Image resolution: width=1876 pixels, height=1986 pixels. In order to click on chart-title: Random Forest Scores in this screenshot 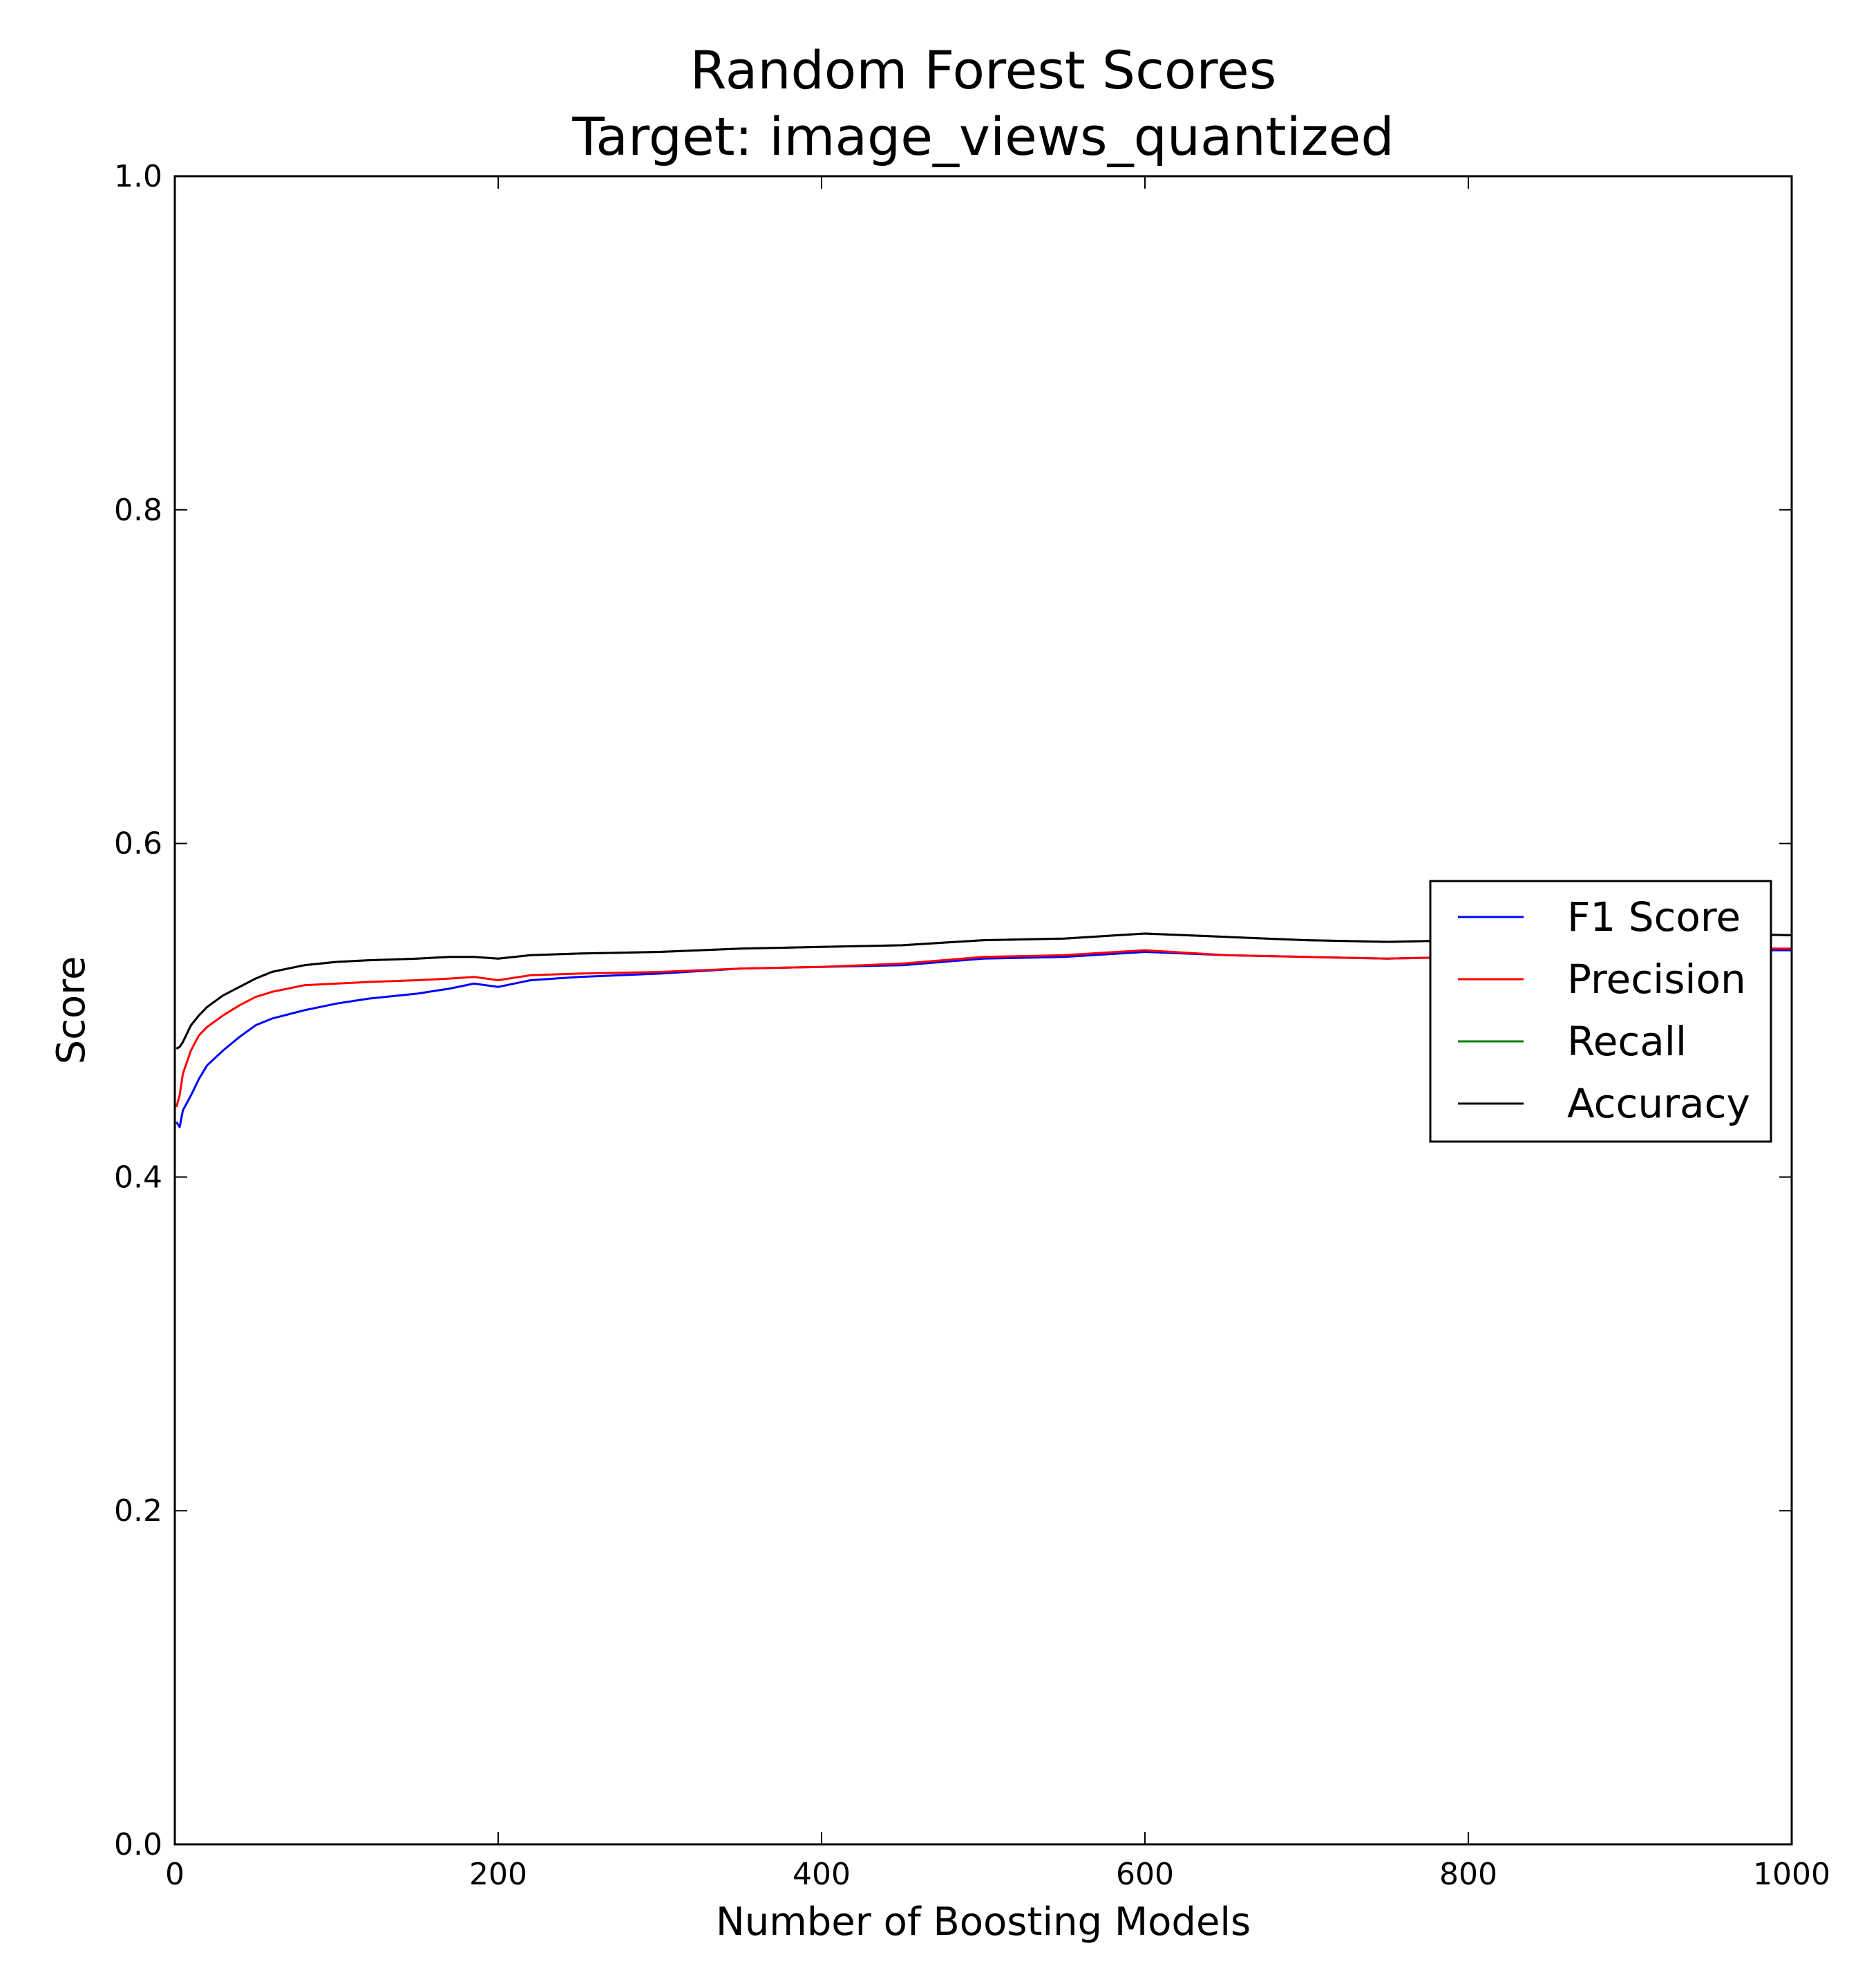, I will do `click(983, 70)`.